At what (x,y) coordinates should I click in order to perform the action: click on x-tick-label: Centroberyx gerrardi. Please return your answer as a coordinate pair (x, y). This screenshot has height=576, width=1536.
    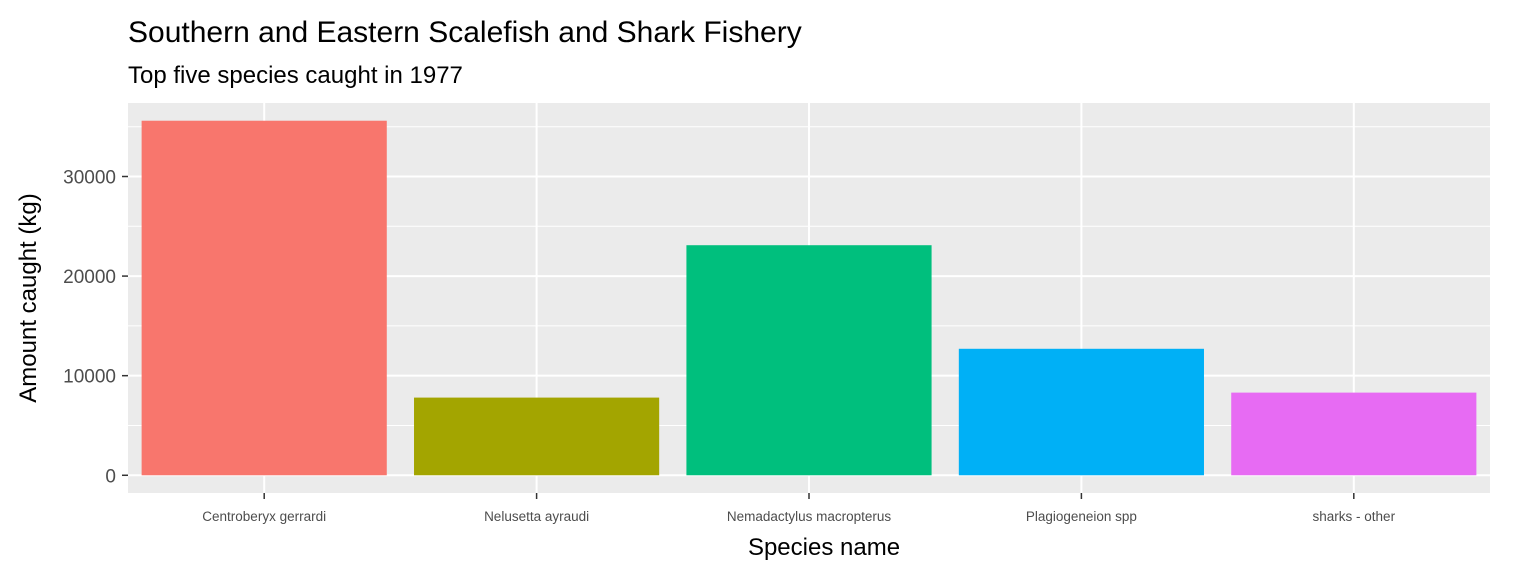
    Looking at the image, I should click on (264, 516).